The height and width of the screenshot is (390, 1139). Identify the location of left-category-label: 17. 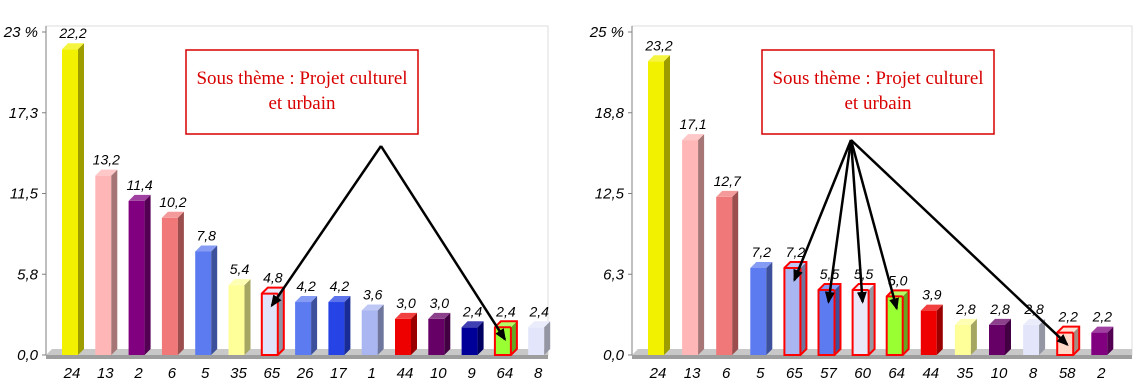
(338, 373).